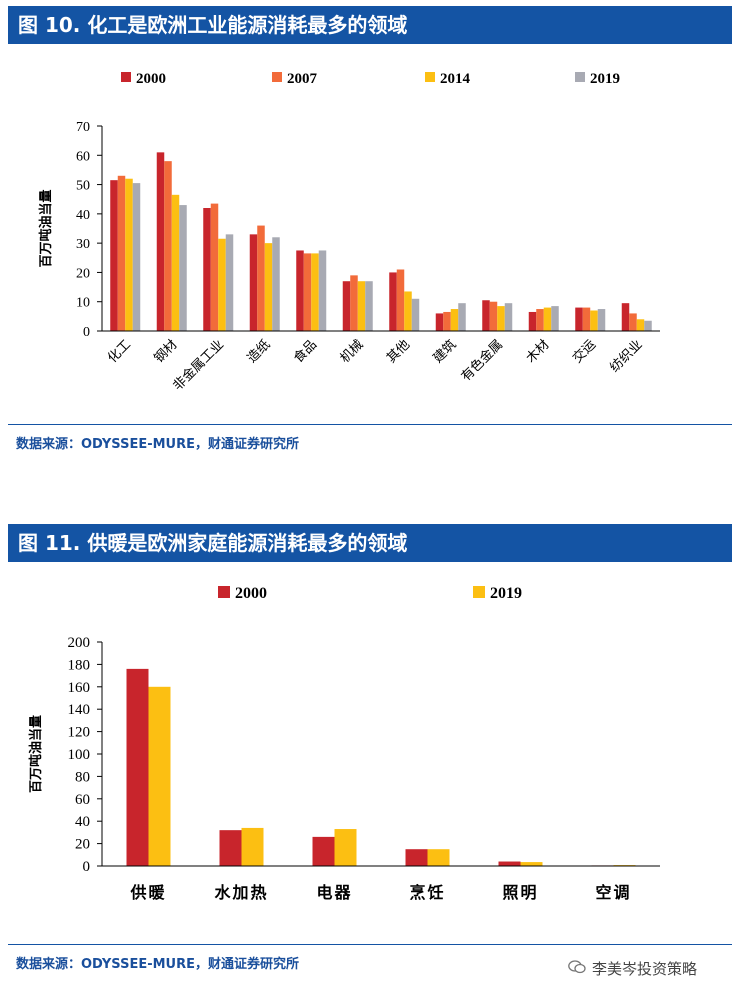 The height and width of the screenshot is (1000, 747). I want to click on category-label: 烹饪, so click(427, 892).